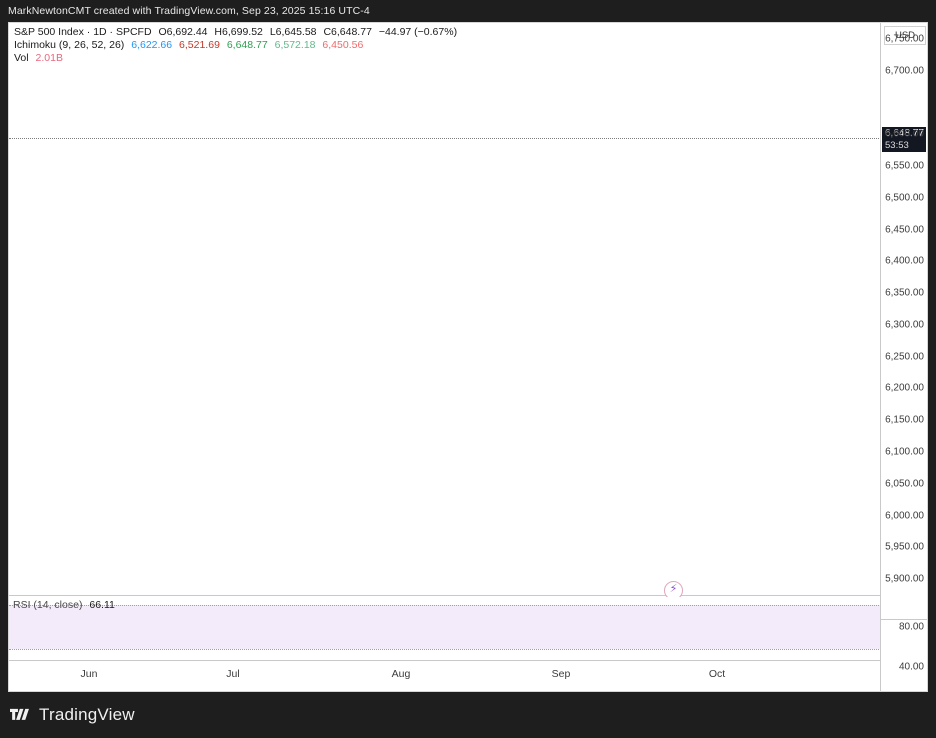  Describe the element at coordinates (717, 674) in the screenshot. I see `time-tick: Oct` at that location.